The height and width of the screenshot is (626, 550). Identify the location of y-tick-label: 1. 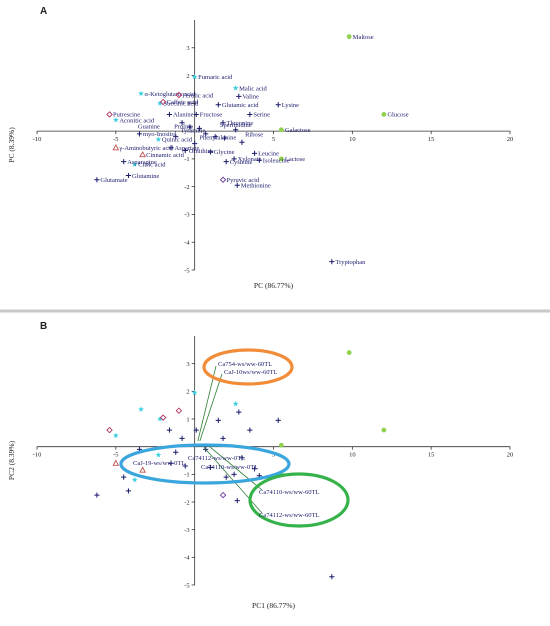
(187, 104).